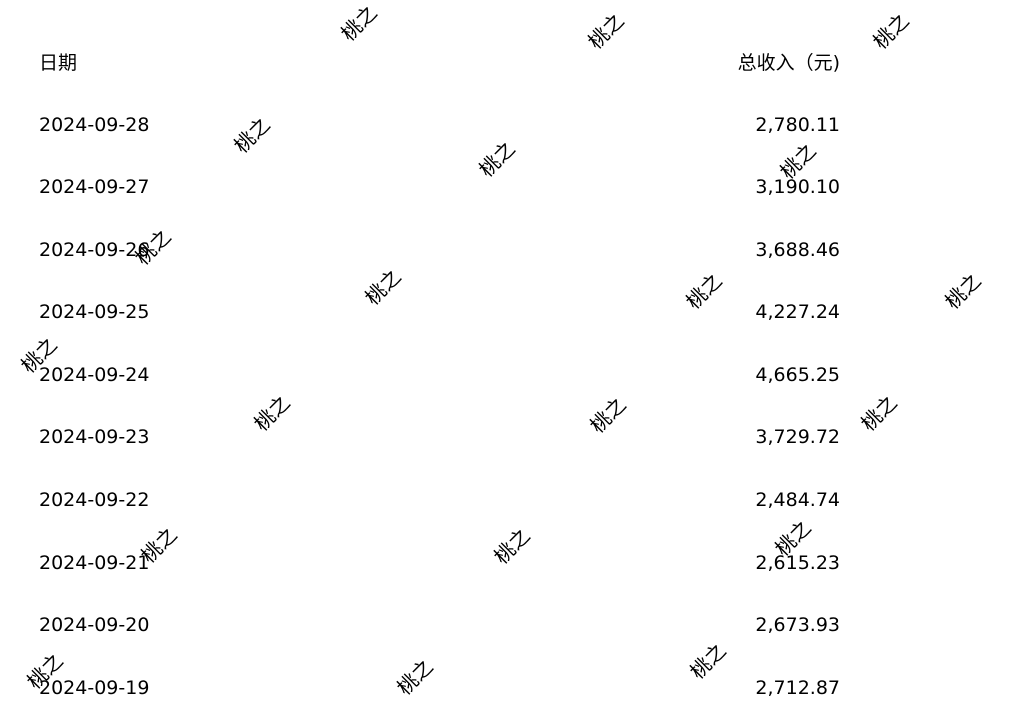 Image resolution: width=1024 pixels, height=721 pixels. I want to click on table-row: 2024-09-23 3,729.72, so click(512, 437).